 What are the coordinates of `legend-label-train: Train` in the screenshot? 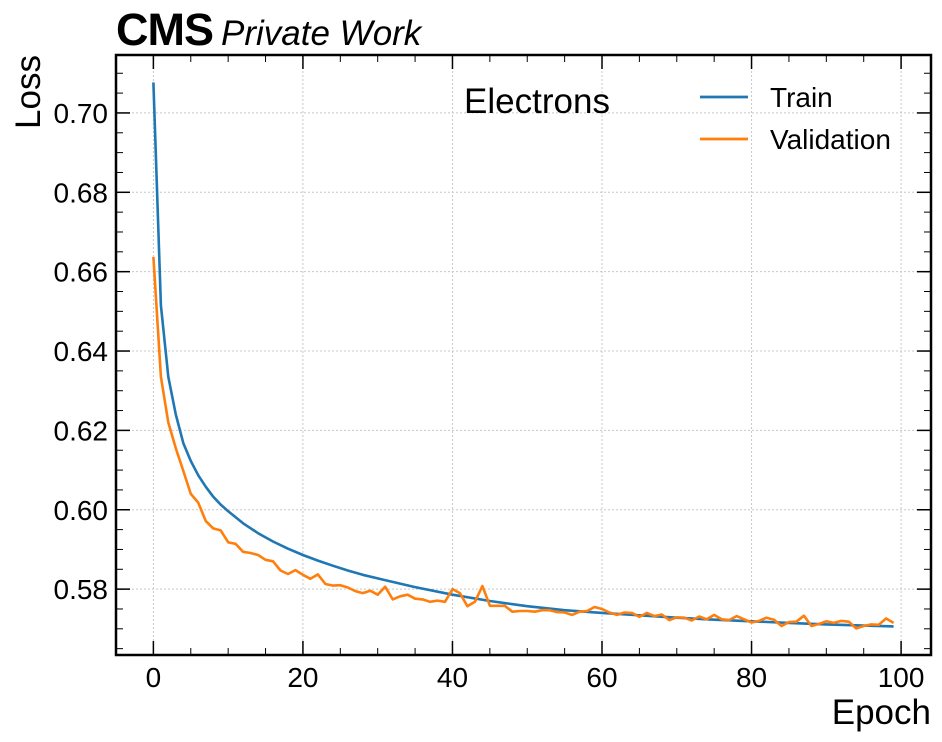 It's located at (801, 97).